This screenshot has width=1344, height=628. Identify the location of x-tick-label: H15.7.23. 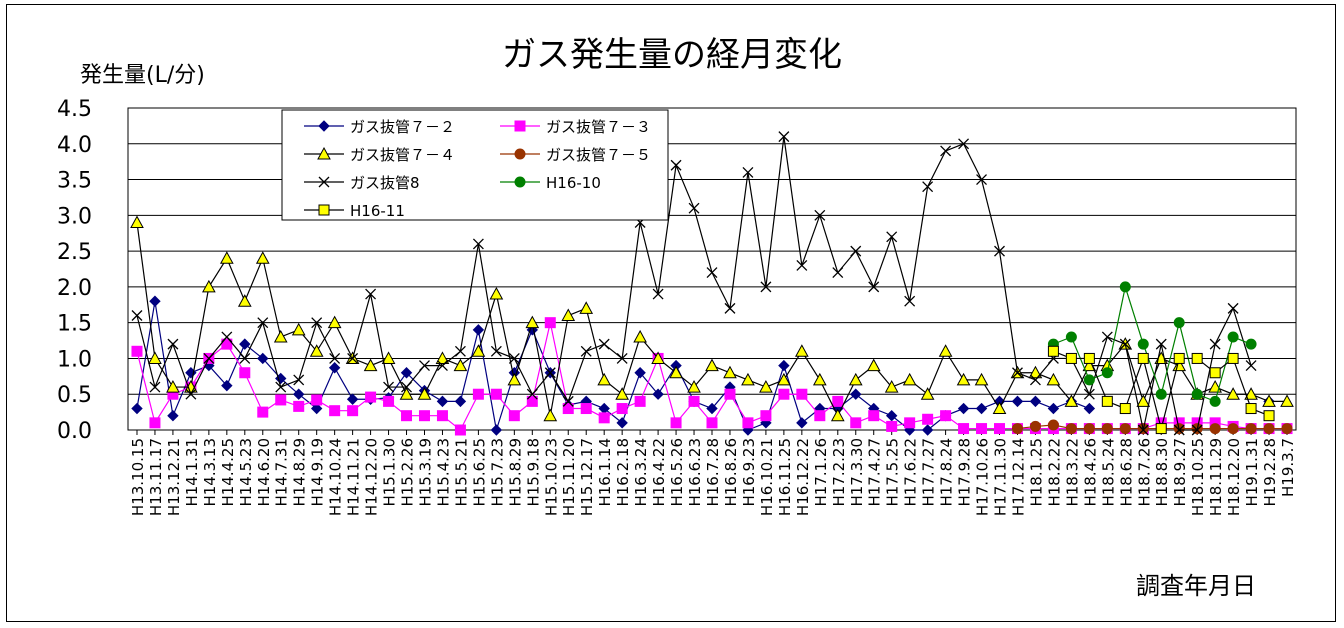
(497, 472).